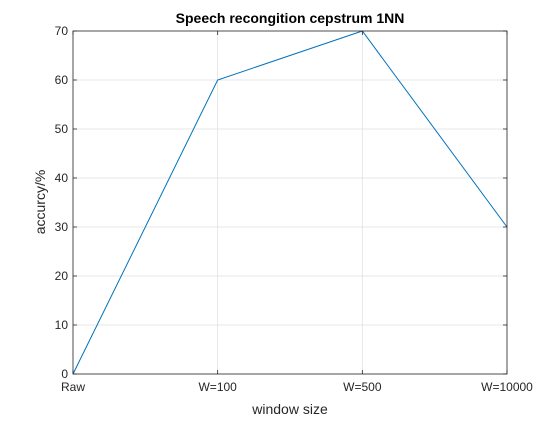  I want to click on x-axis-label: window size, so click(289, 409).